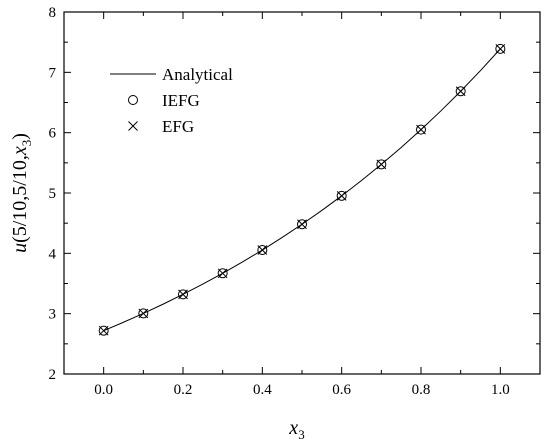 This screenshot has width=550, height=444. What do you see at coordinates (421, 390) in the screenshot?
I see `x-tick-label: 0.8` at bounding box center [421, 390].